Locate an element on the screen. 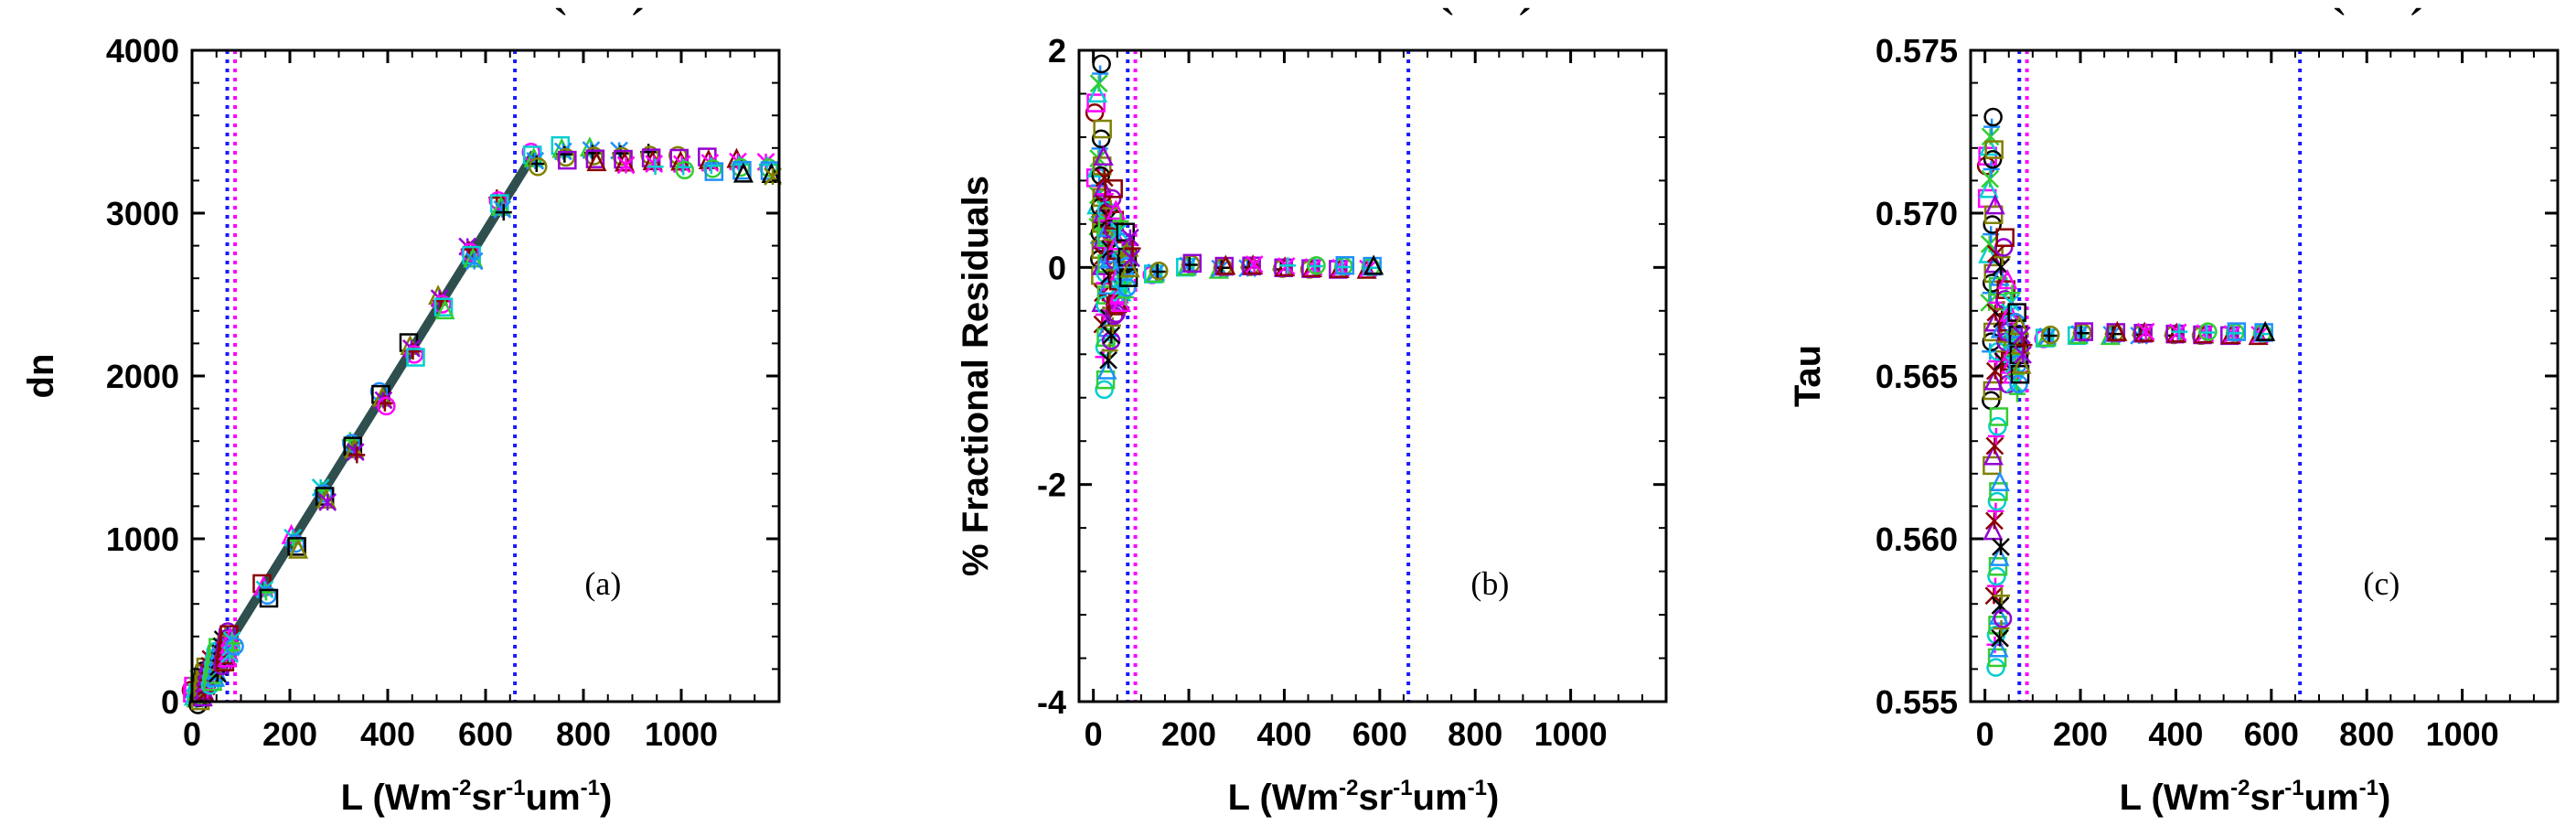 This screenshot has width=2576, height=837. y-tick-label: 1000 is located at coordinates (142, 539).